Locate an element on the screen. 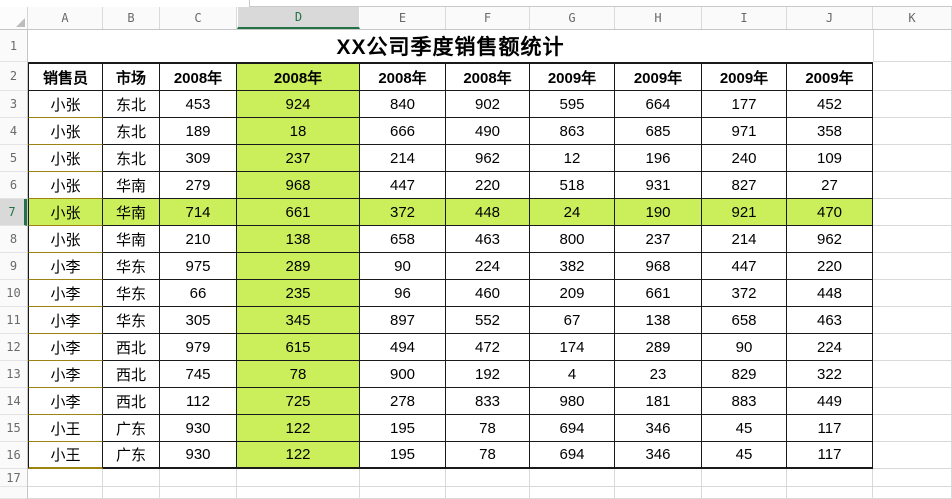 Image resolution: width=952 pixels, height=499 pixels. cell-K7 is located at coordinates (912, 212).